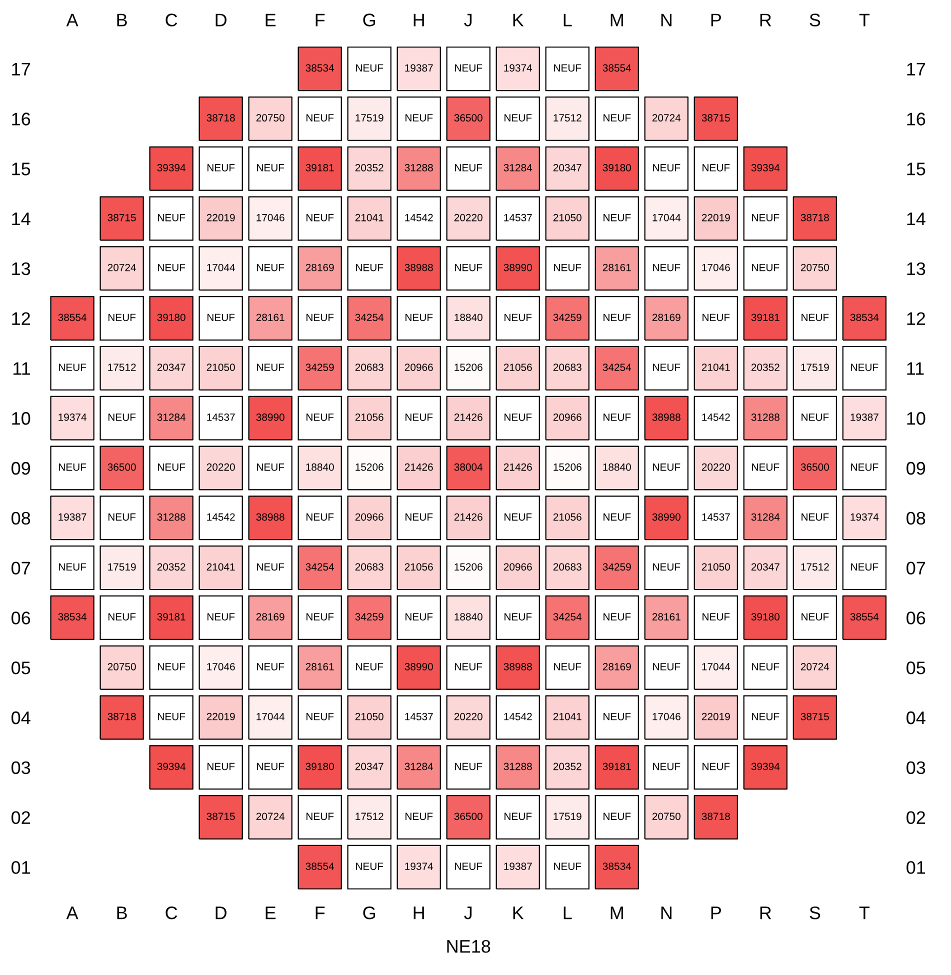  Describe the element at coordinates (418, 168) in the screenshot. I see `data-label: 31288` at that location.